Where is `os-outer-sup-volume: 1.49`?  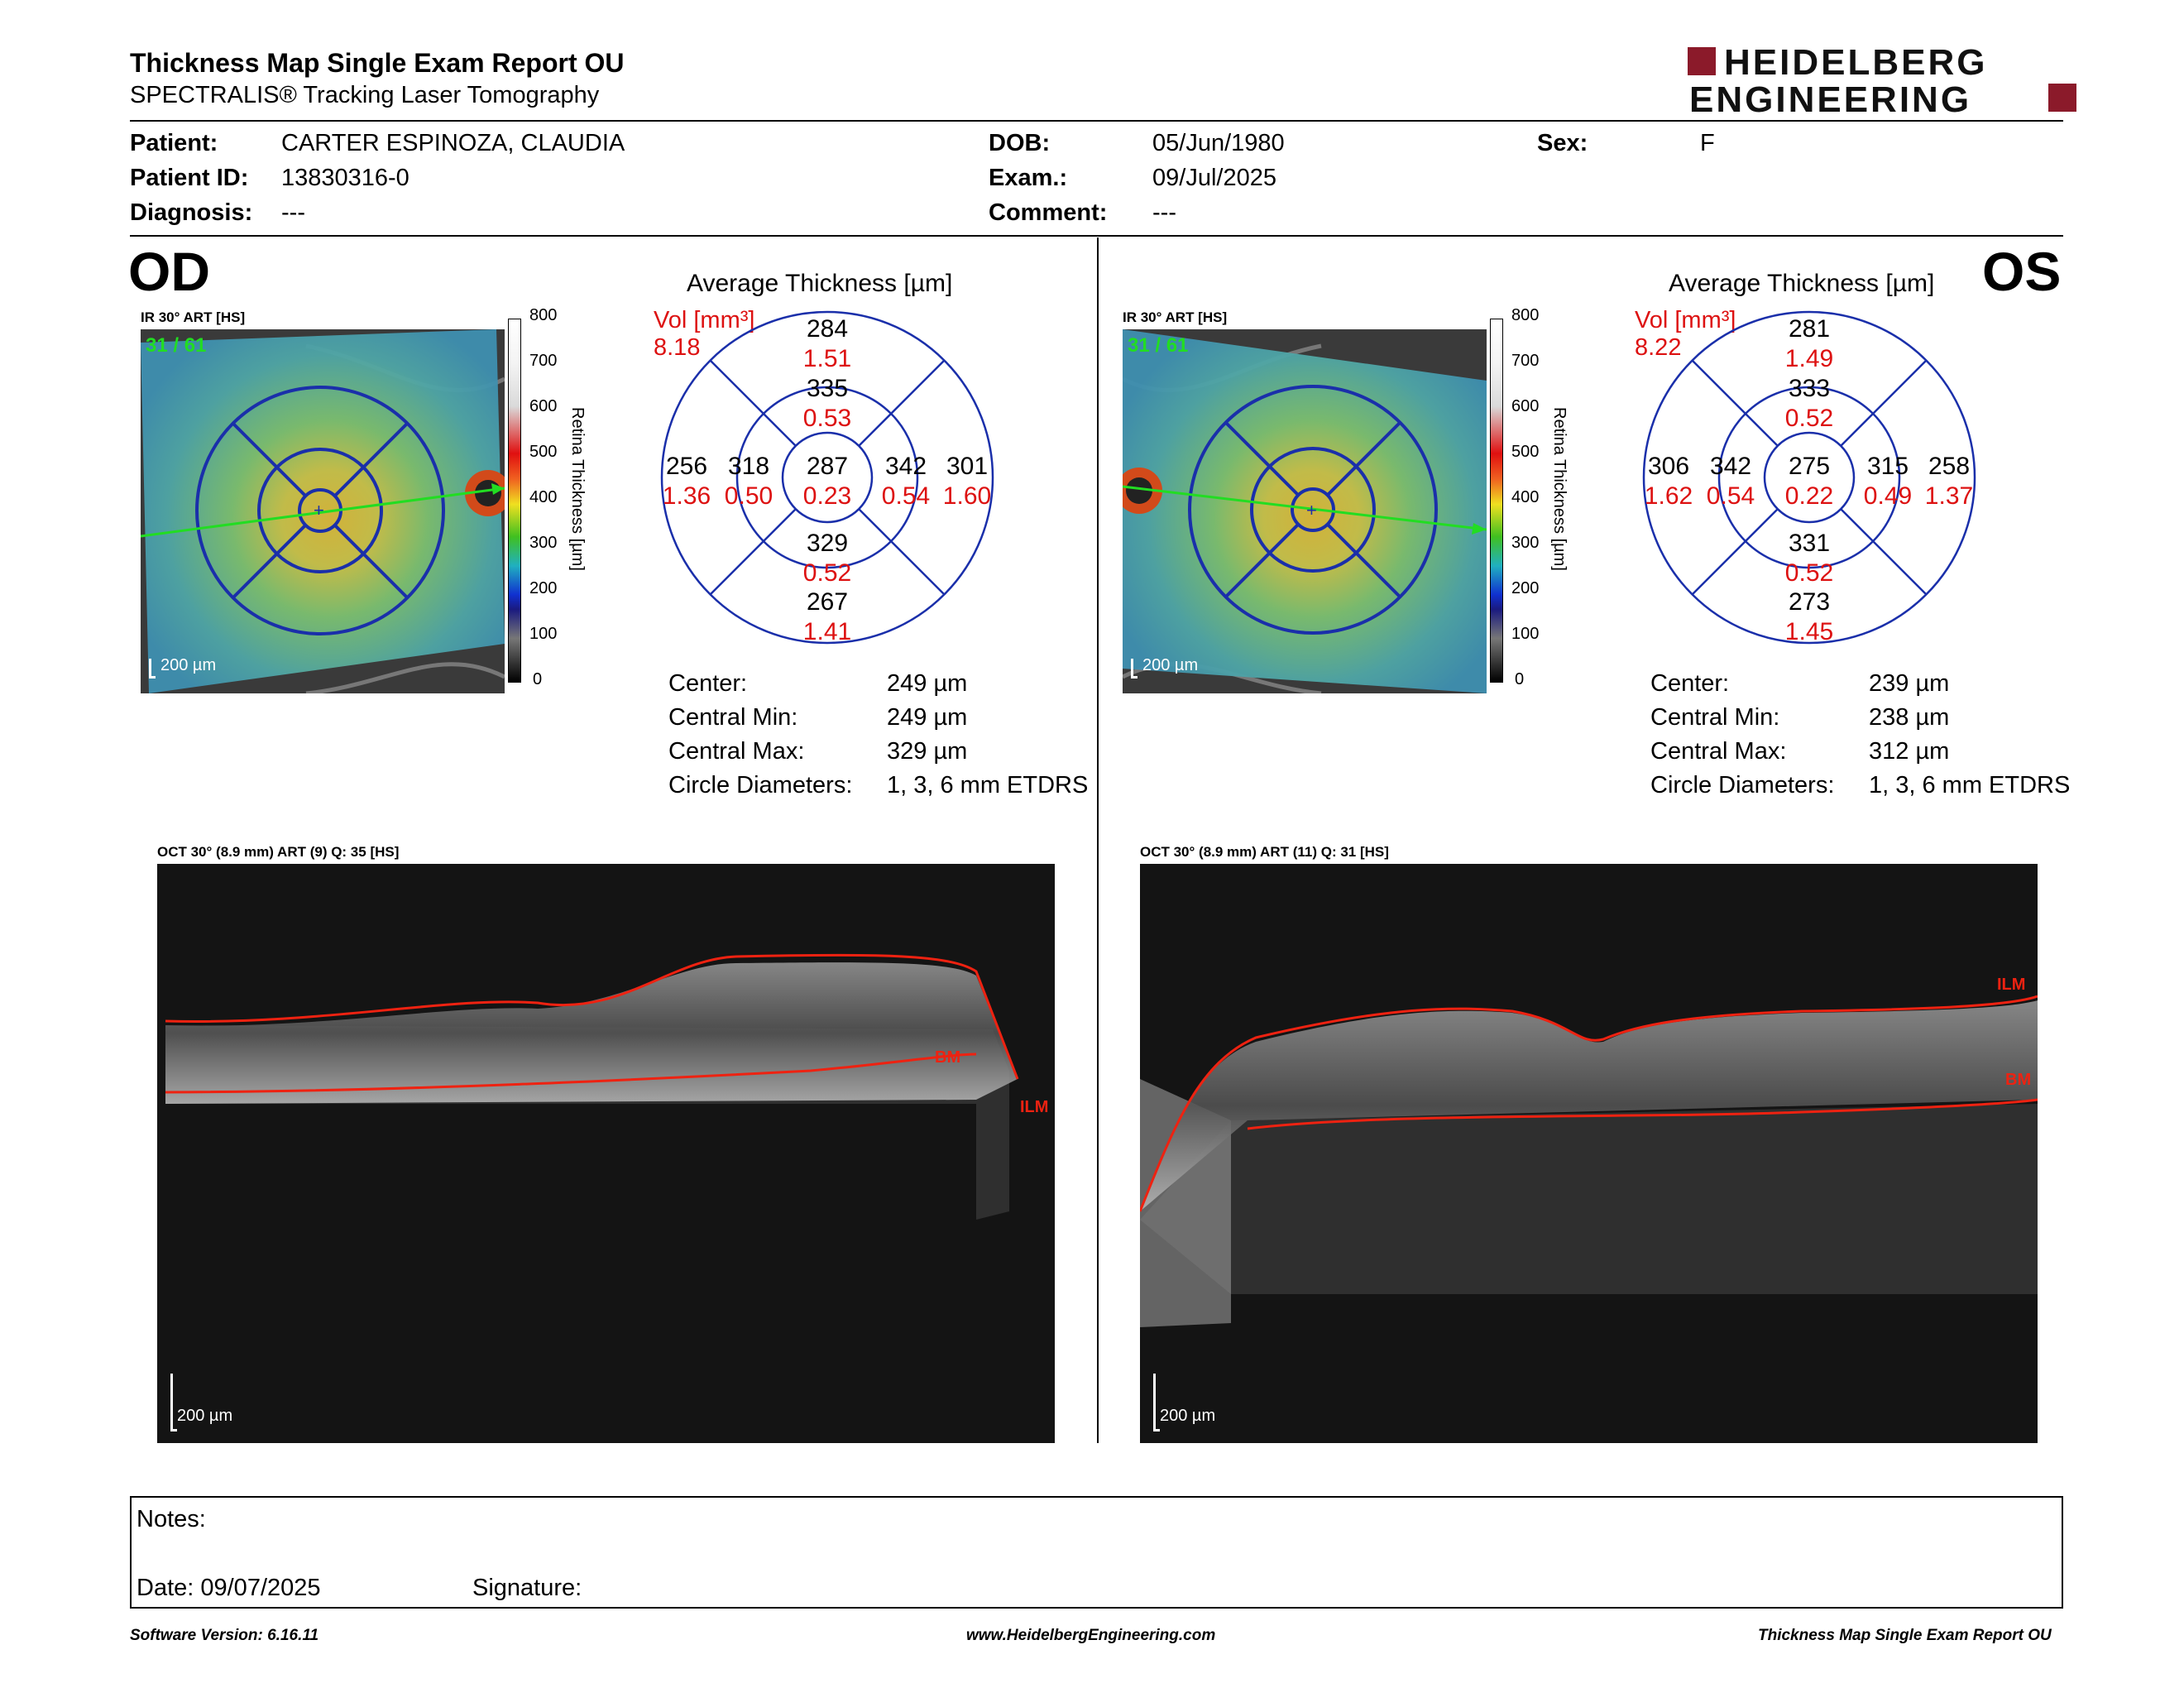 os-outer-sup-volume: 1.49 is located at coordinates (1809, 358).